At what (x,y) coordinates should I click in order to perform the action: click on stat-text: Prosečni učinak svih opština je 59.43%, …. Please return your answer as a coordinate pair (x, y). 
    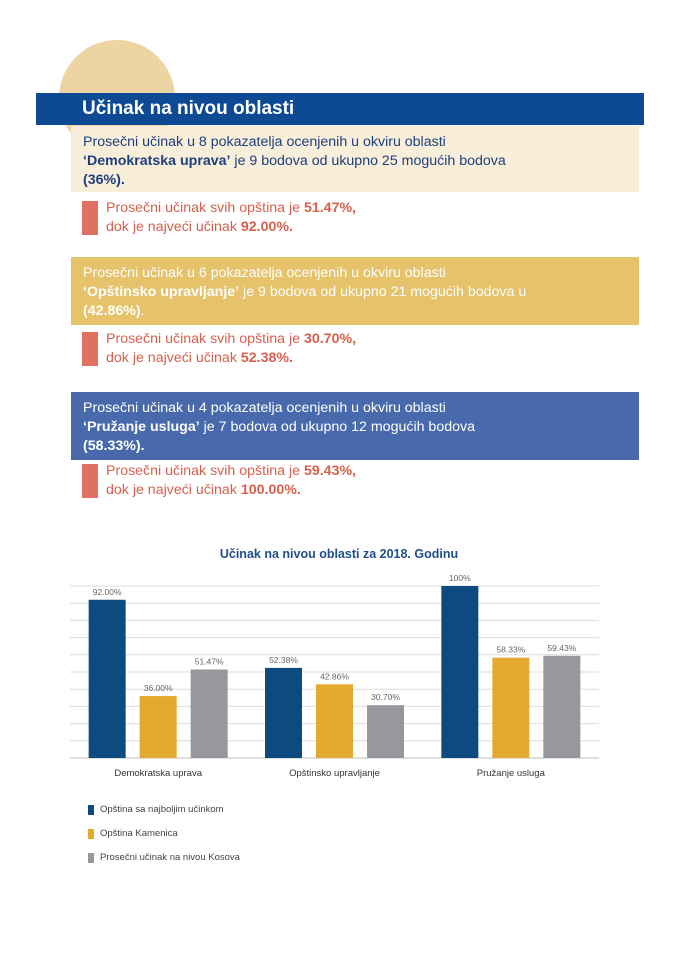
    Looking at the image, I should click on (231, 481).